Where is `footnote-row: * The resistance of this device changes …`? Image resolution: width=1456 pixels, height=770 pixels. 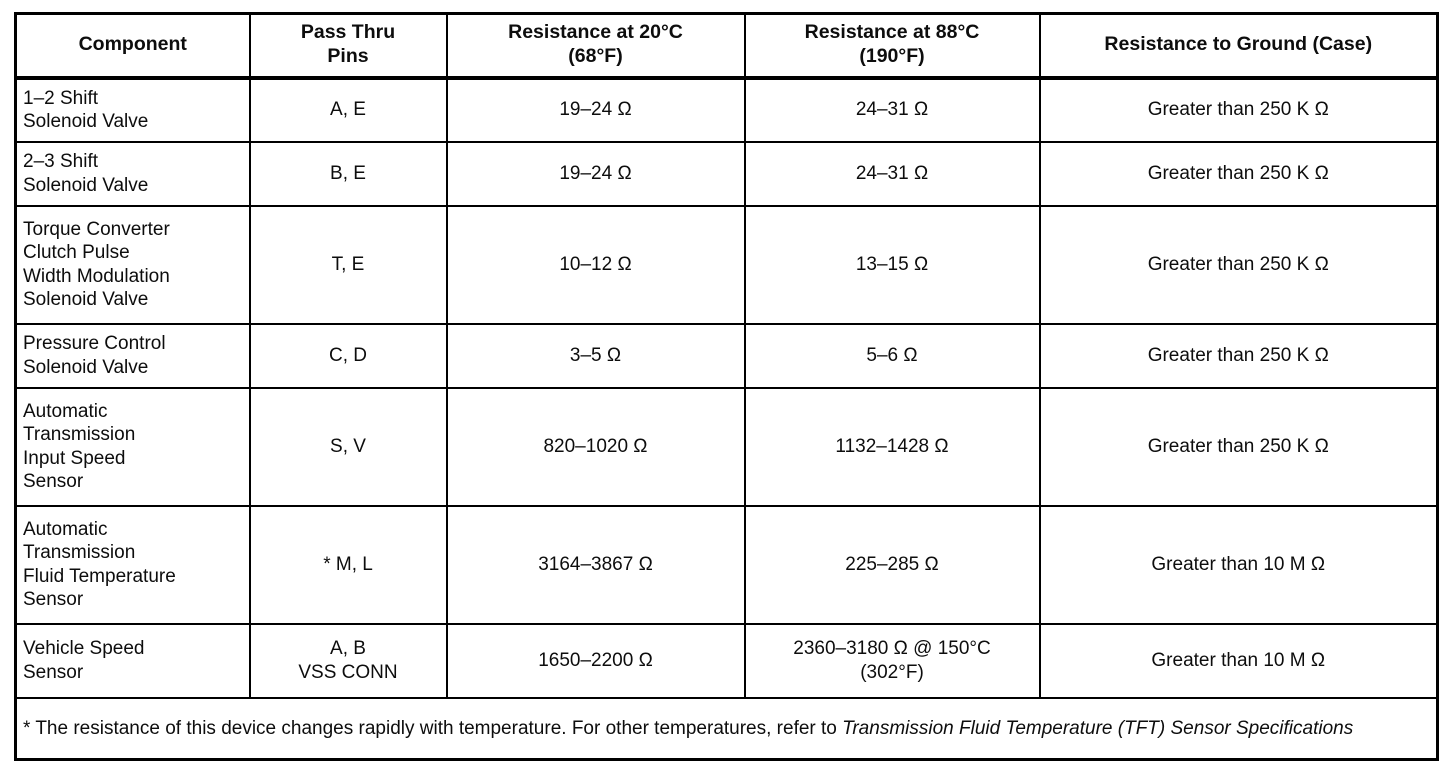
footnote-row: * The resistance of this device changes … is located at coordinates (726, 728).